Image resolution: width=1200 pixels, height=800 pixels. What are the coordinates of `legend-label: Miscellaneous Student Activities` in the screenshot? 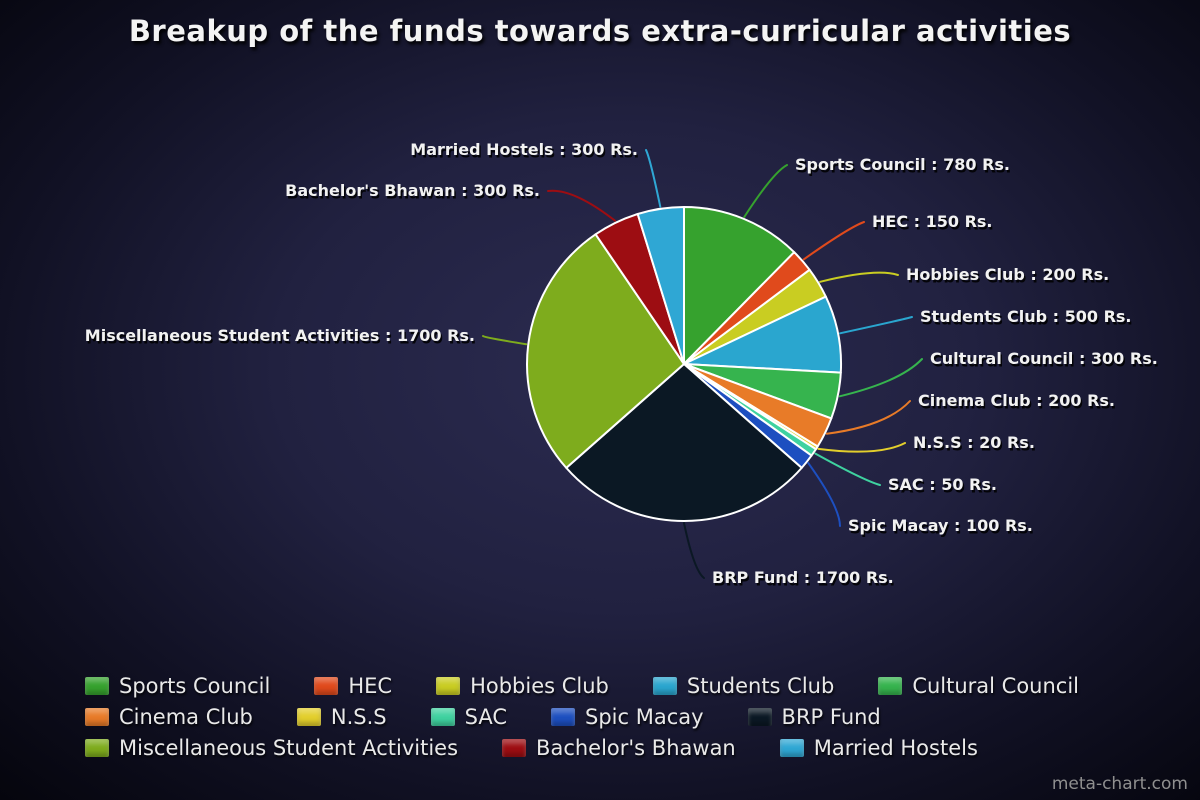 It's located at (289, 748).